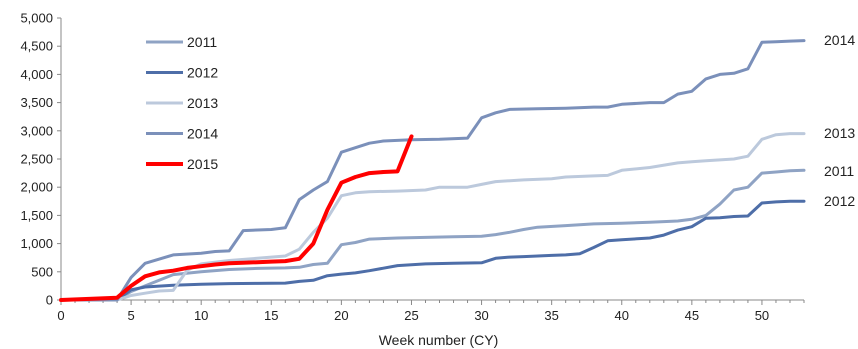 Image resolution: width=858 pixels, height=349 pixels. I want to click on y-tick-label: 4,000, so click(36, 74).